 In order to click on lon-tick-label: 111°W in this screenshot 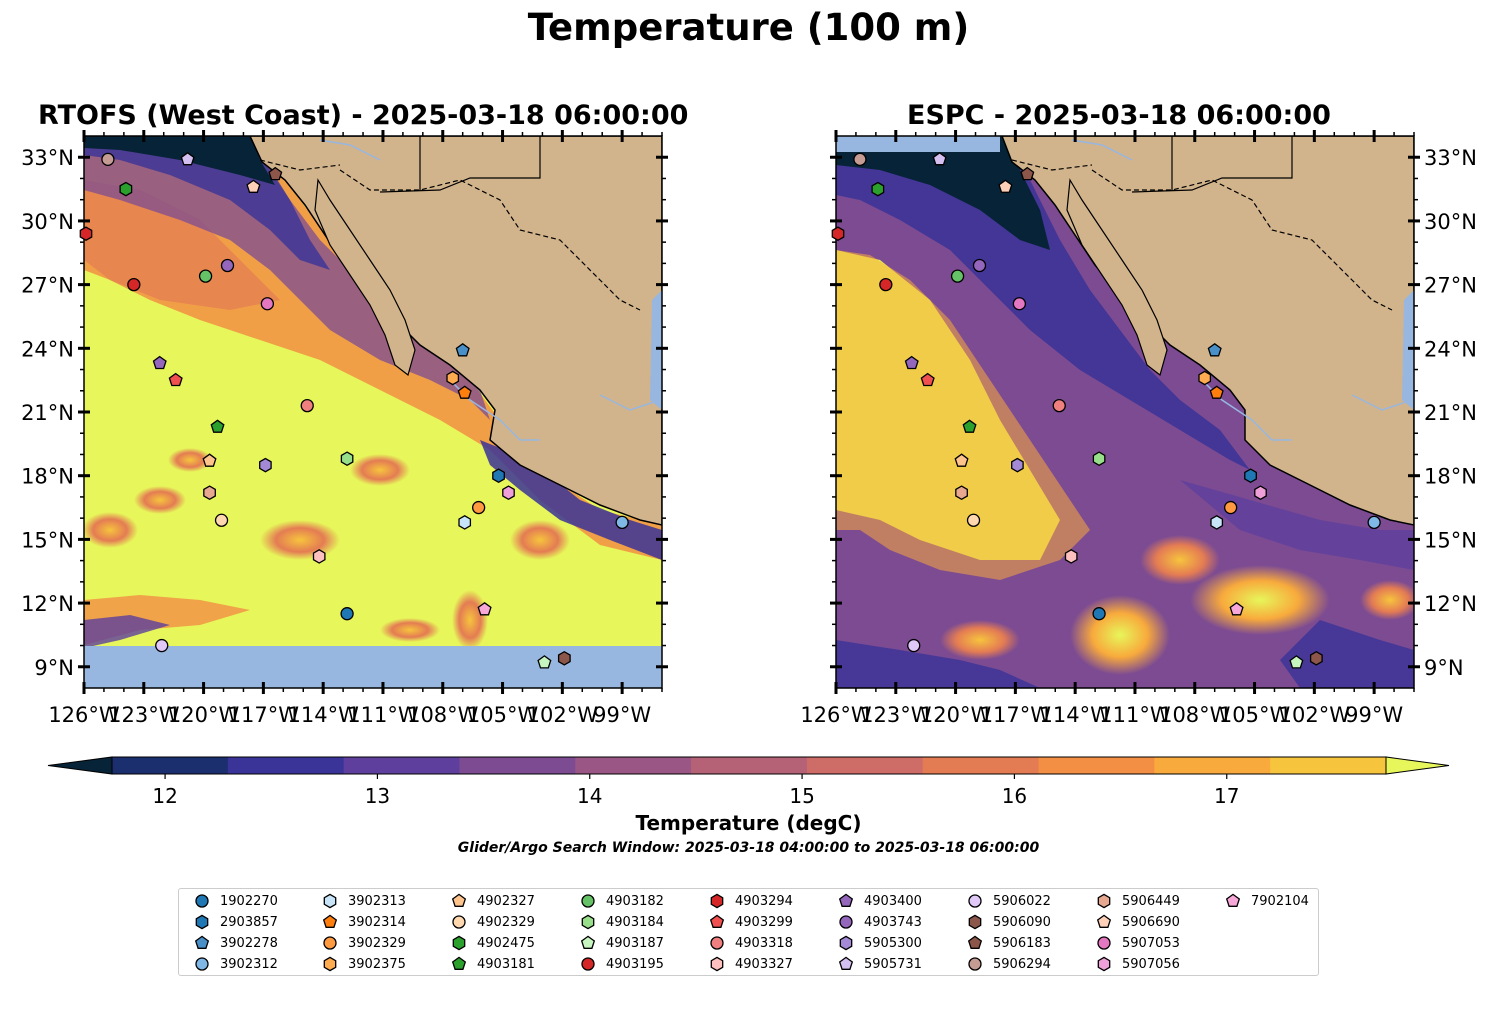, I will do `click(1135, 715)`.